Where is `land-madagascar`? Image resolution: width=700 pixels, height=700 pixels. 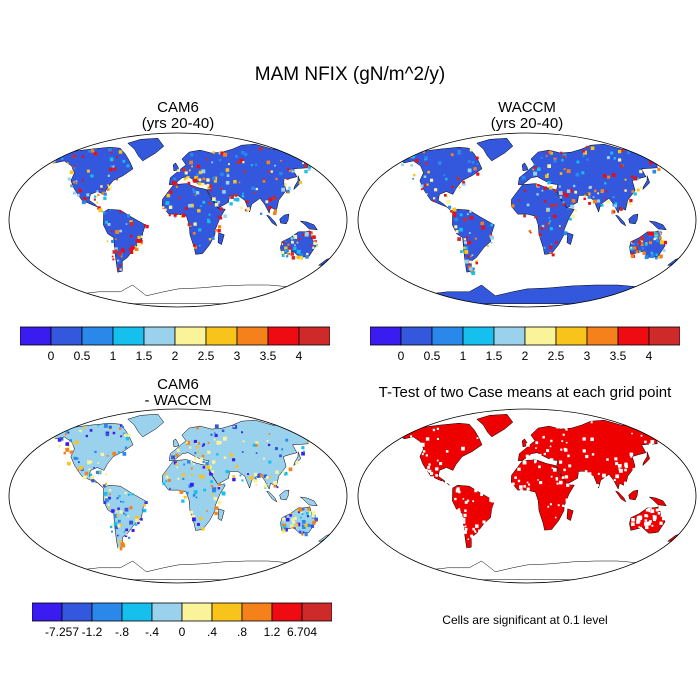
land-madagascar is located at coordinates (221, 514).